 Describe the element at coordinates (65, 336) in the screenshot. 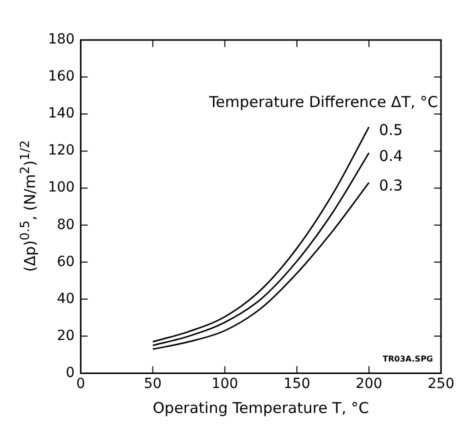

I see `y-tick-label: 20` at that location.